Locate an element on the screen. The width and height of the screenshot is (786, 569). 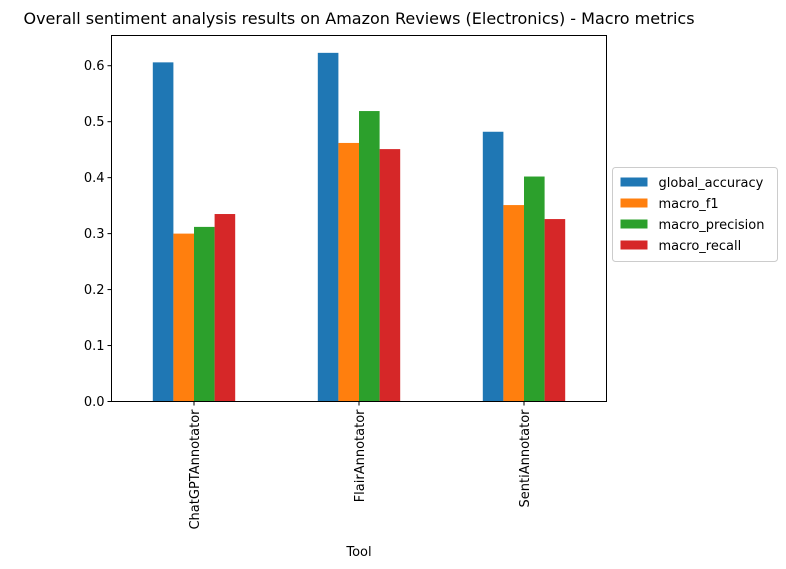
bar-macro-f1-chatgptannotator is located at coordinates (183, 317).